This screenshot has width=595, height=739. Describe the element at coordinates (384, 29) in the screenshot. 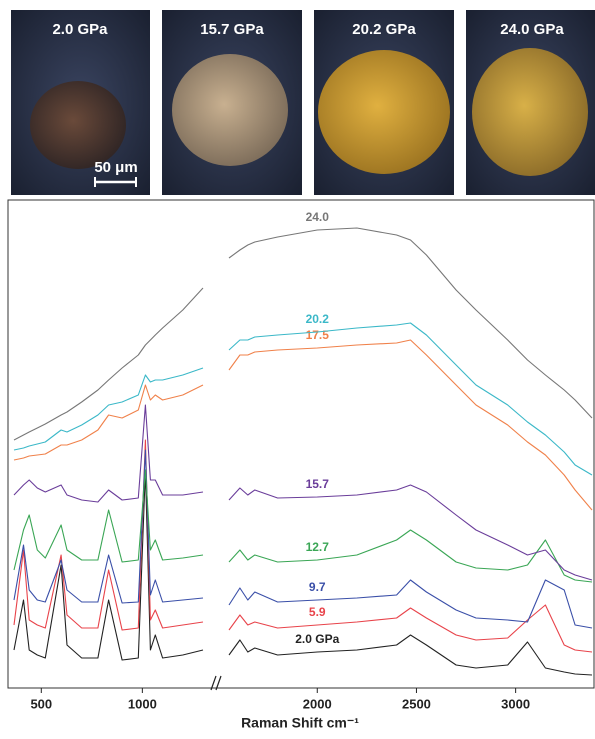

I see `photo-label: 20.2 GPa` at that location.